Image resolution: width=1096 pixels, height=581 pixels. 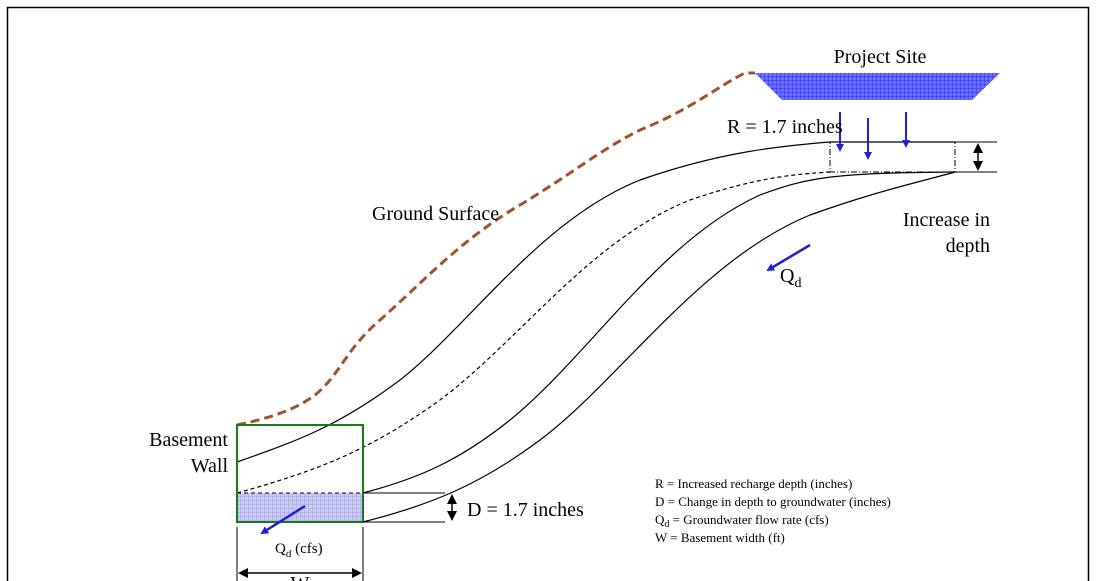 What do you see at coordinates (877, 86) in the screenshot?
I see `project-site-area` at bounding box center [877, 86].